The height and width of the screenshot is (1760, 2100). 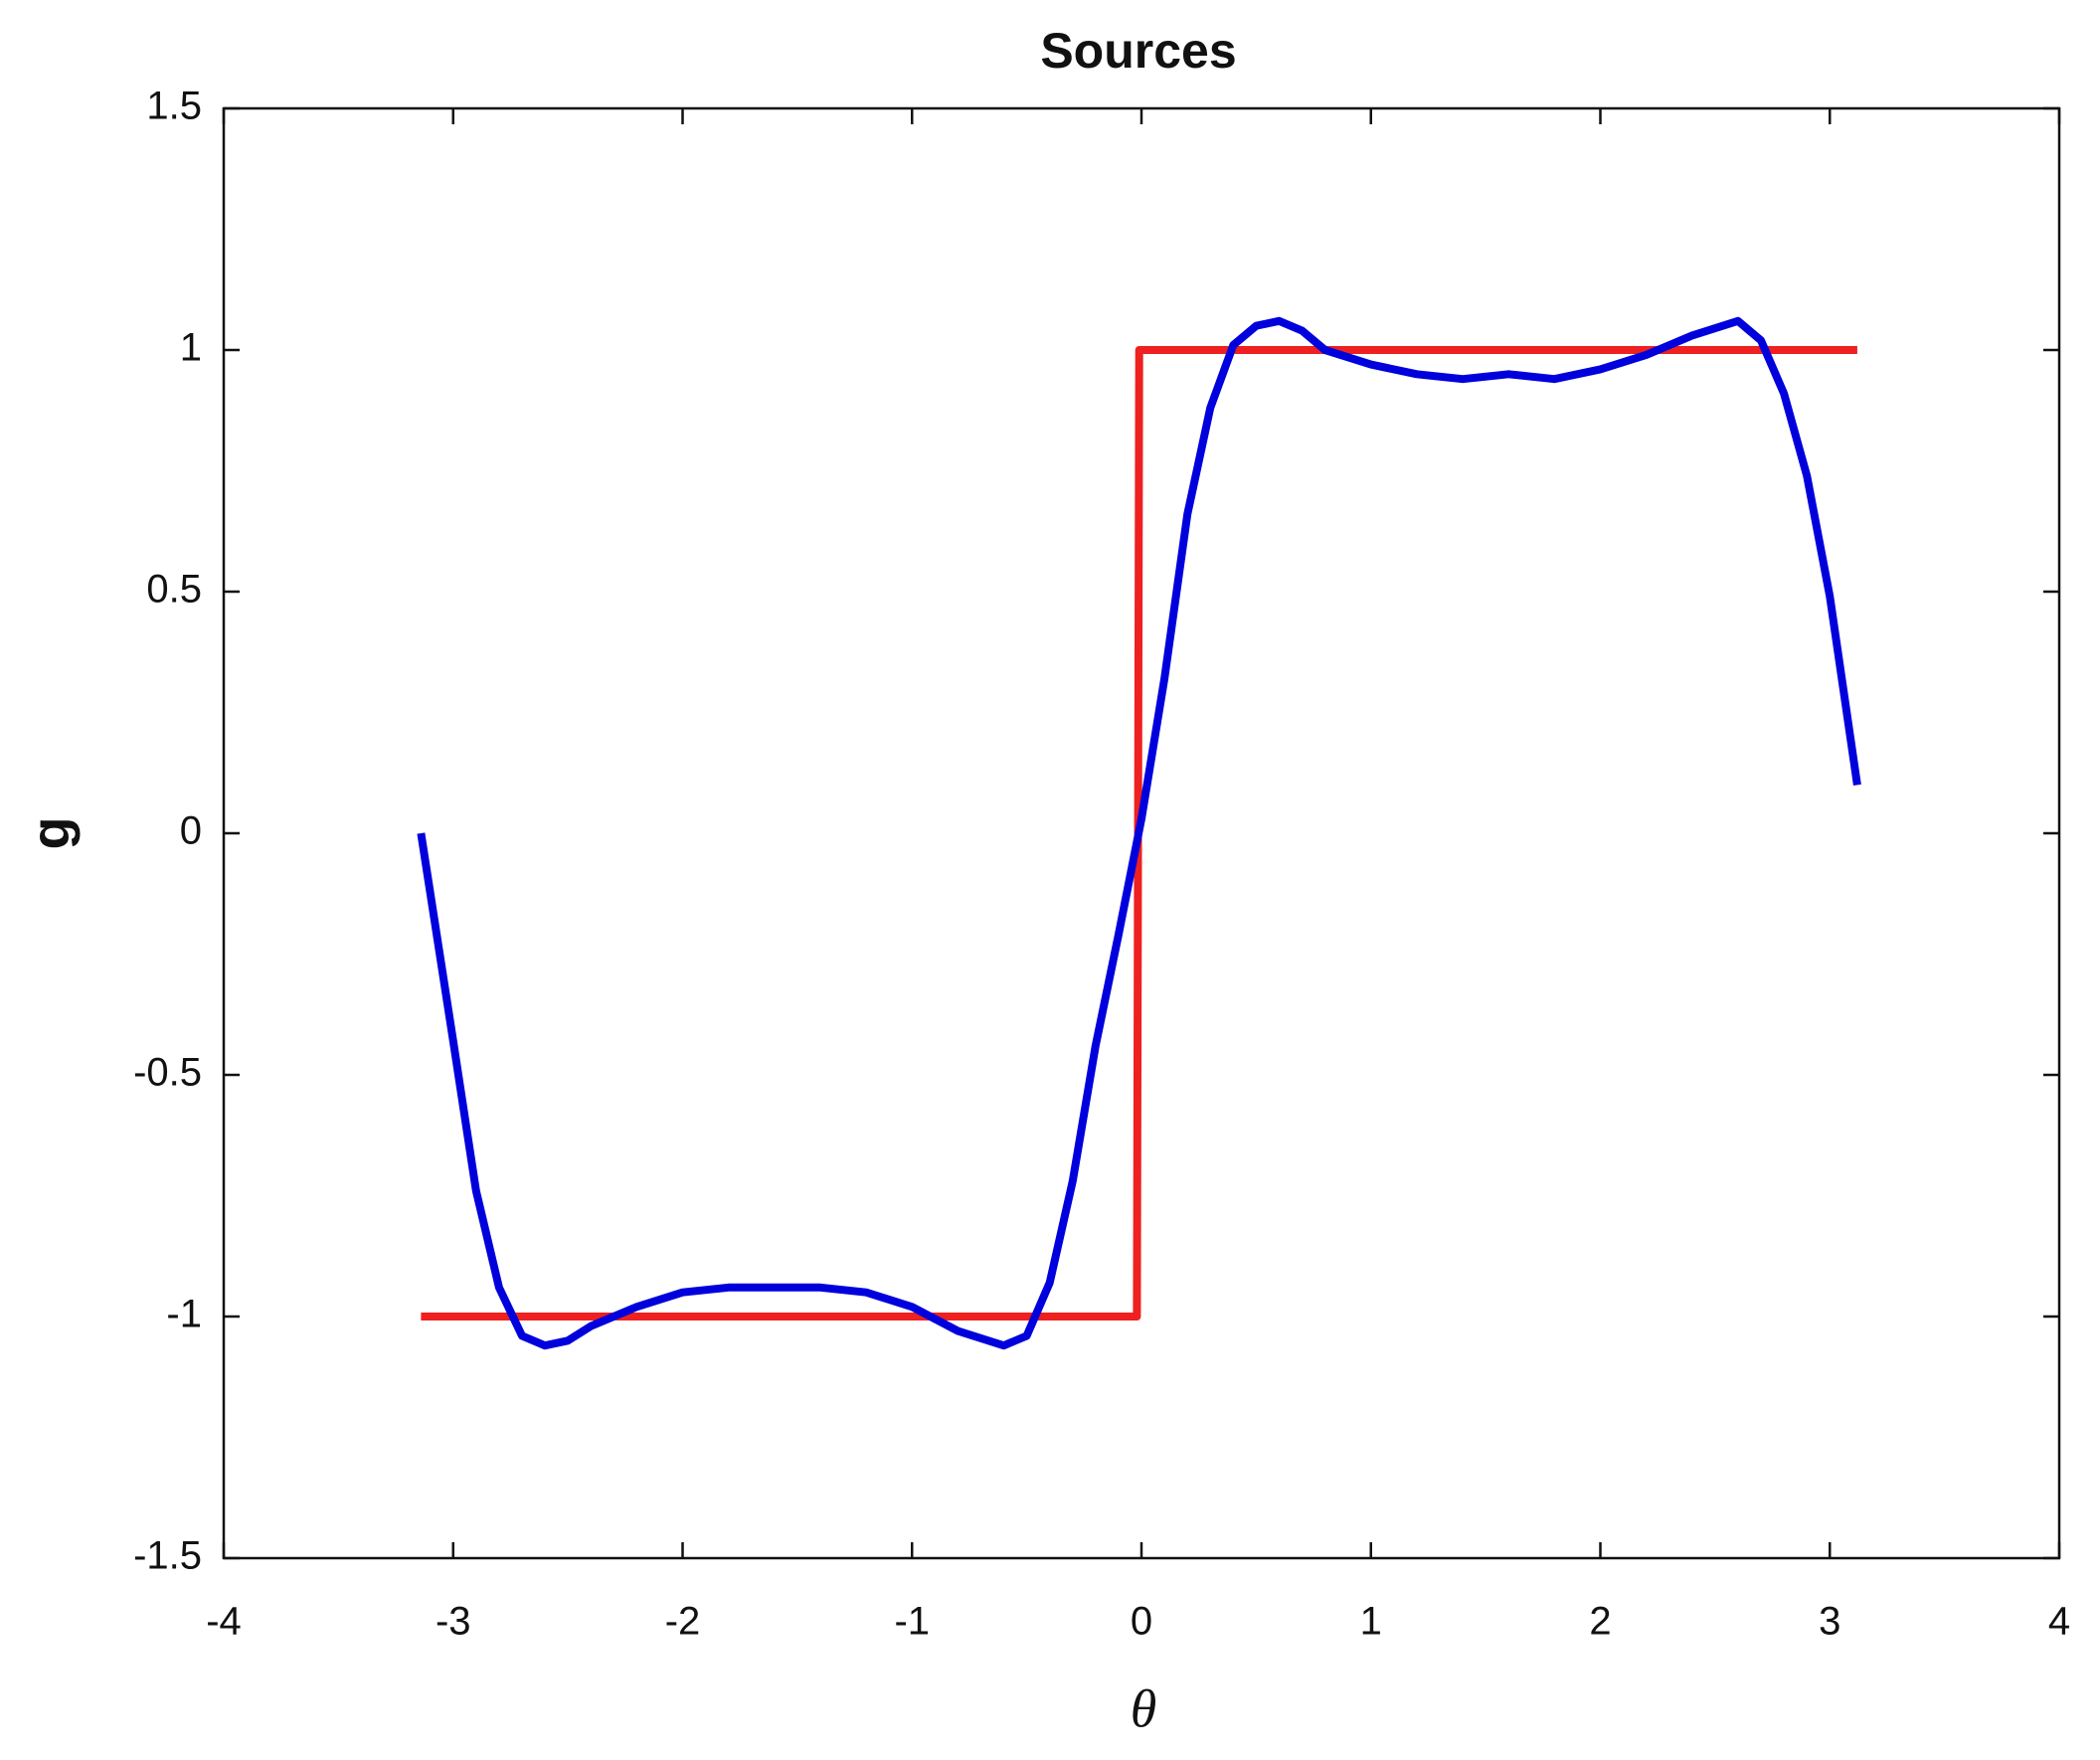 I want to click on y-tick-label: 0, so click(x=191, y=831).